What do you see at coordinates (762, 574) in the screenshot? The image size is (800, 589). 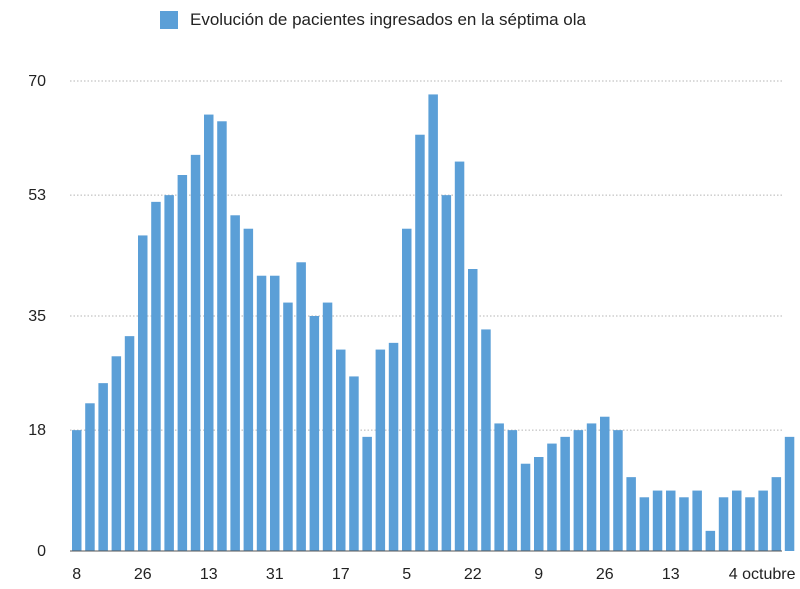 I see `x-tick-label: 4 octubre` at bounding box center [762, 574].